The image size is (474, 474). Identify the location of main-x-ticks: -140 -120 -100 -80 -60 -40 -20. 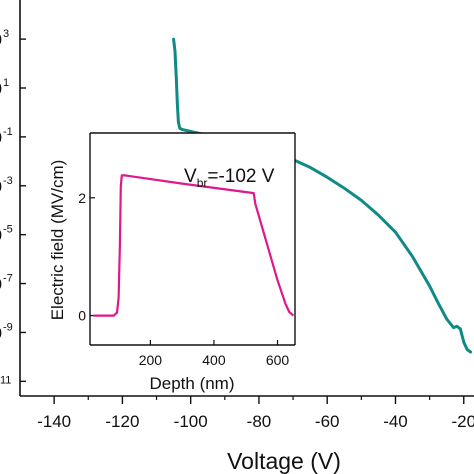
(255, 413).